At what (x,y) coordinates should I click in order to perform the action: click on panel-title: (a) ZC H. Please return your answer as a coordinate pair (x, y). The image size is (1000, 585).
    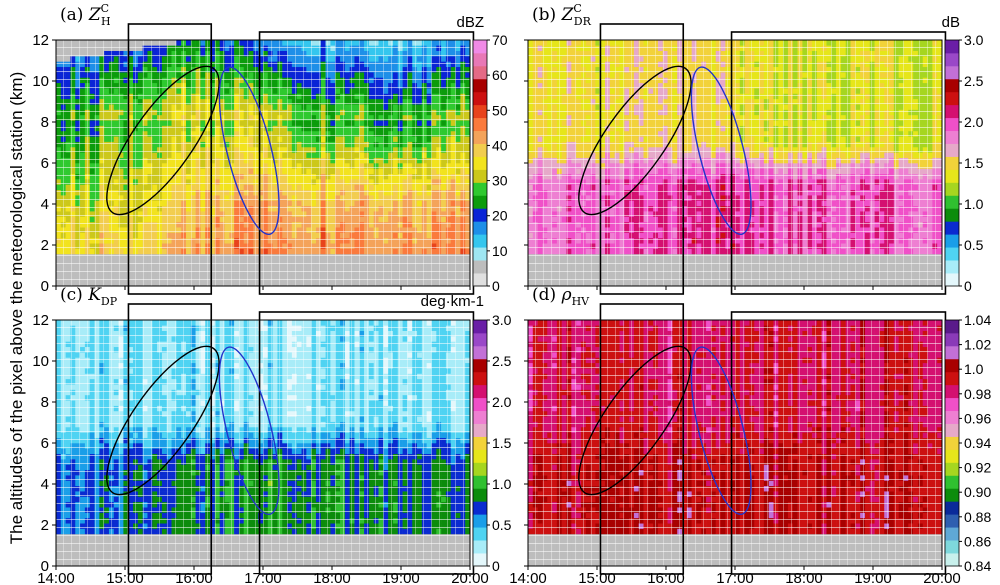
    Looking at the image, I should click on (85, 15).